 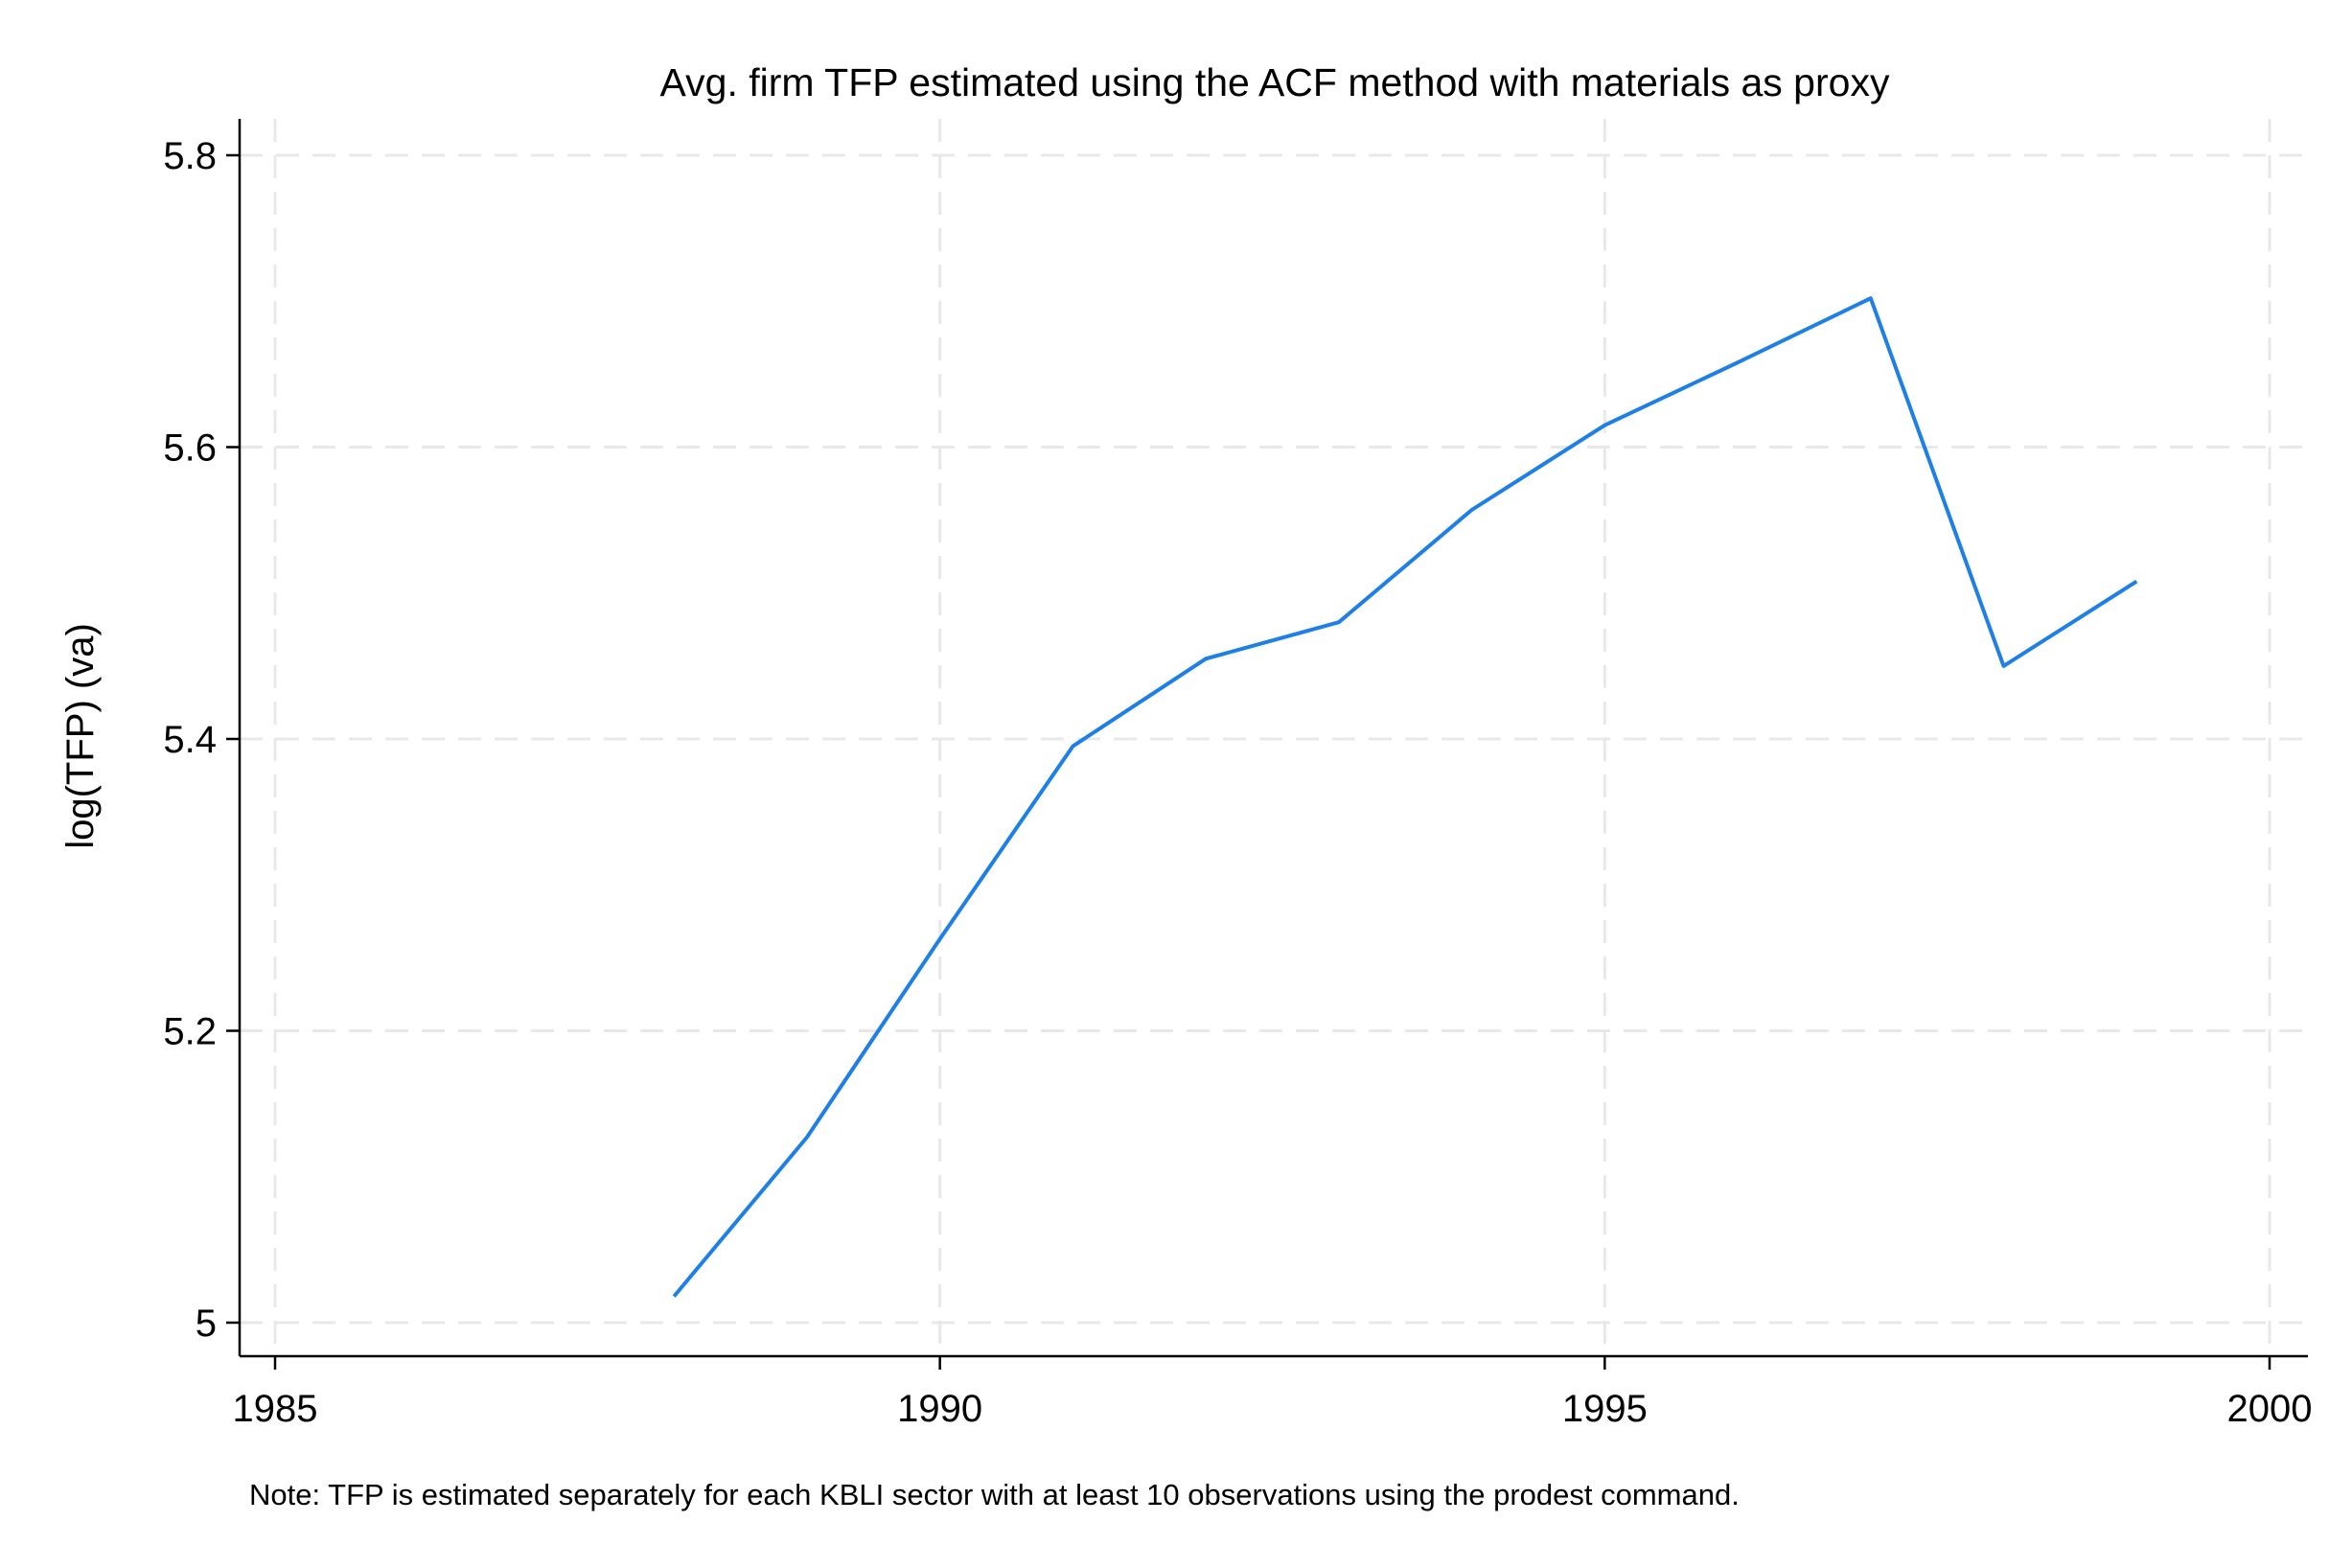 I want to click on x-tick-label-3: 2000, so click(x=2270, y=1409).